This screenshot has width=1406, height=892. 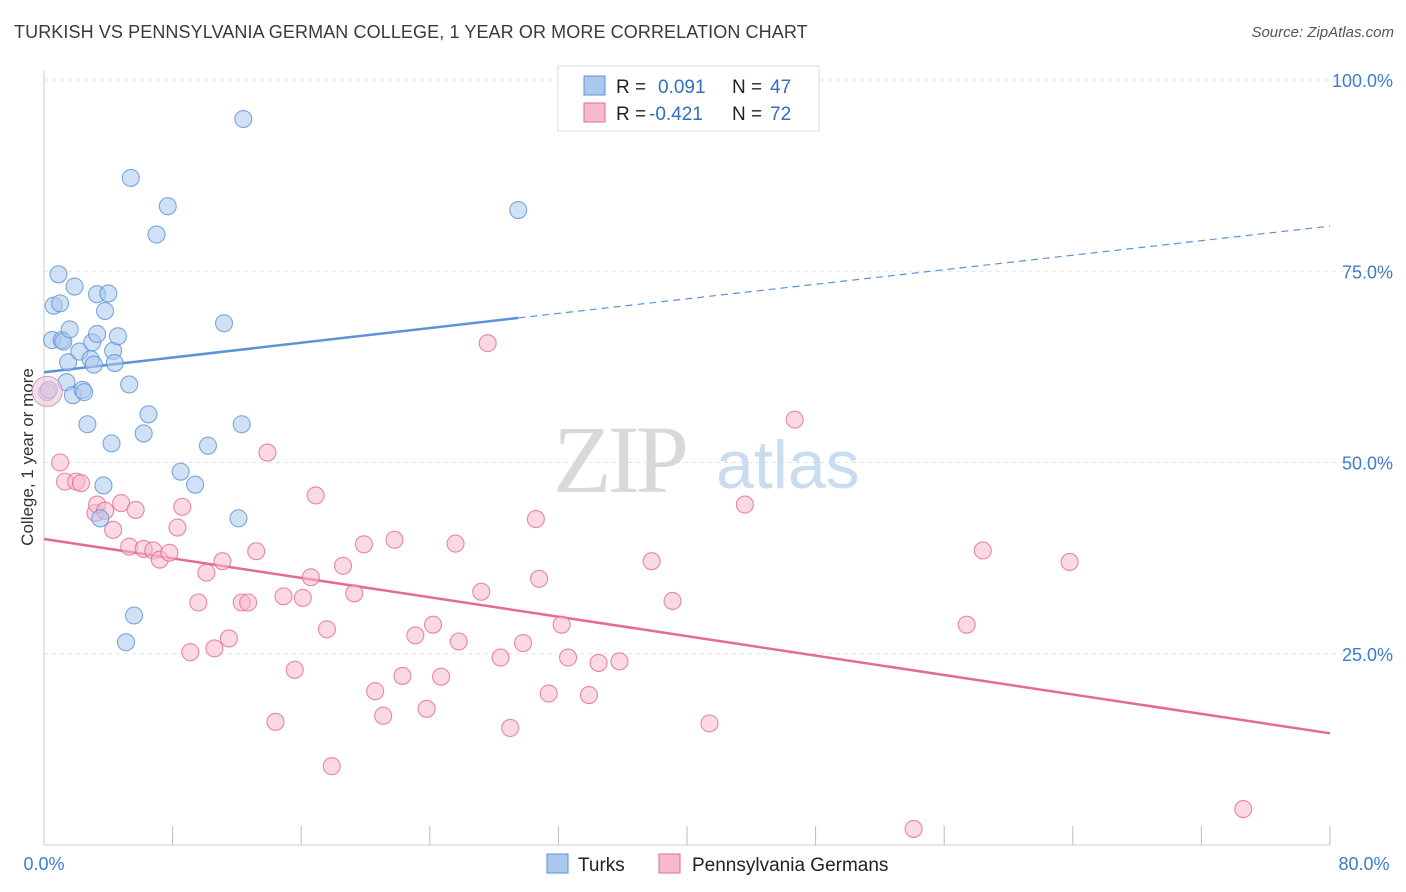 What do you see at coordinates (747, 87) in the screenshot?
I see `legend-n-label-turks: N =` at bounding box center [747, 87].